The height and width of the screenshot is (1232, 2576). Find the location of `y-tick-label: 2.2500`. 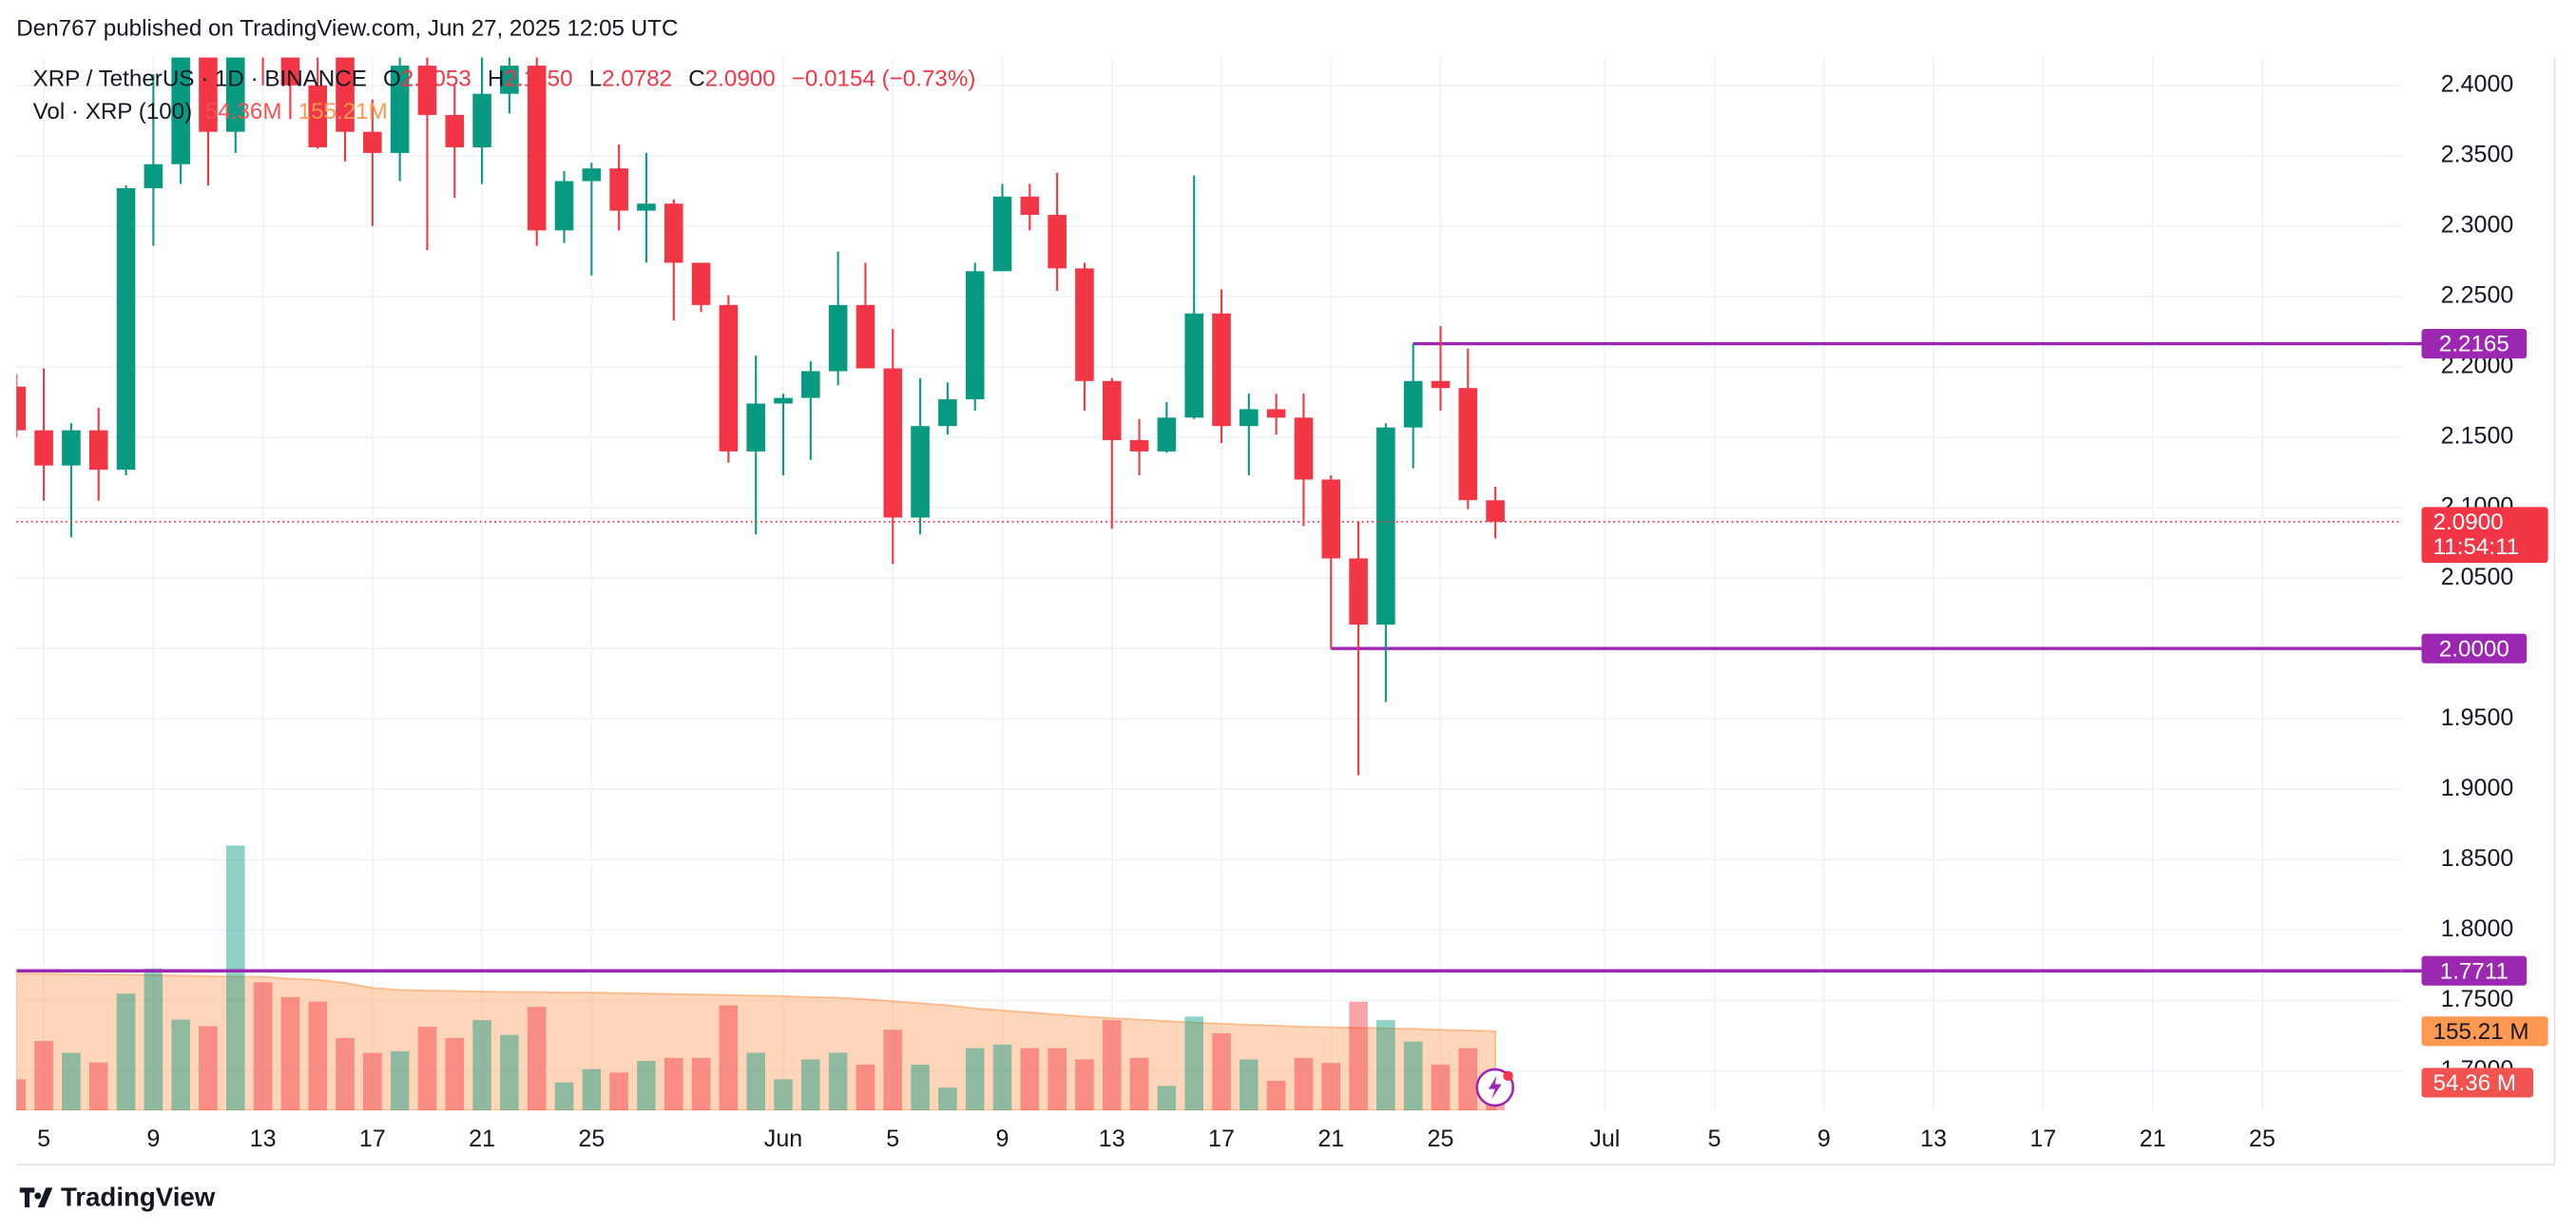

y-tick-label: 2.2500 is located at coordinates (2478, 295).